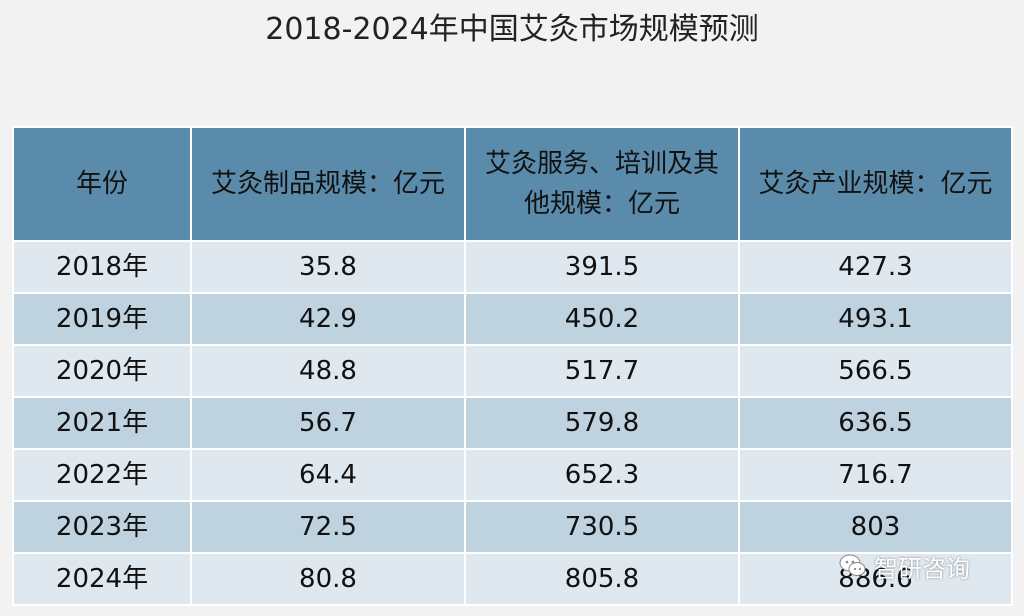 The width and height of the screenshot is (1024, 616). I want to click on cell-products: 56.7, so click(328, 423).